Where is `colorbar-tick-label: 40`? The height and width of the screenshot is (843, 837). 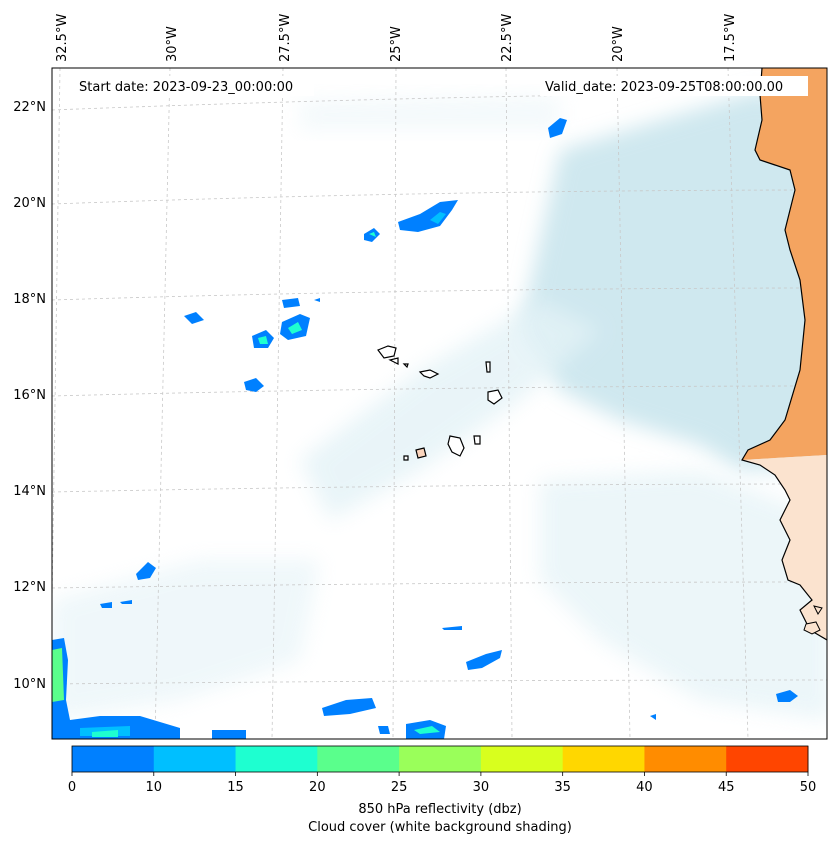 colorbar-tick-label: 40 is located at coordinates (644, 787).